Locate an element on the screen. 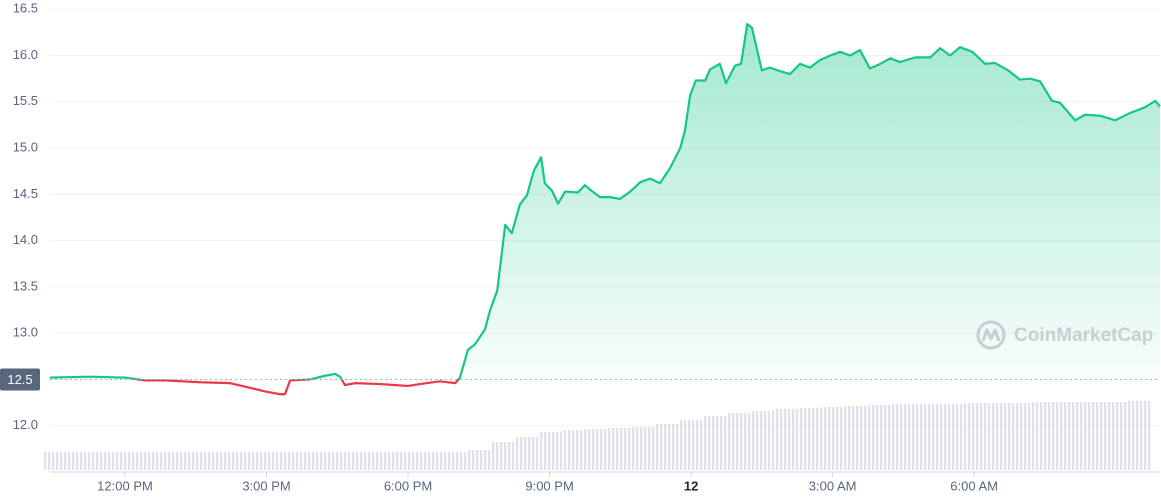  y-tick-label: 15.5 is located at coordinates (25, 100).